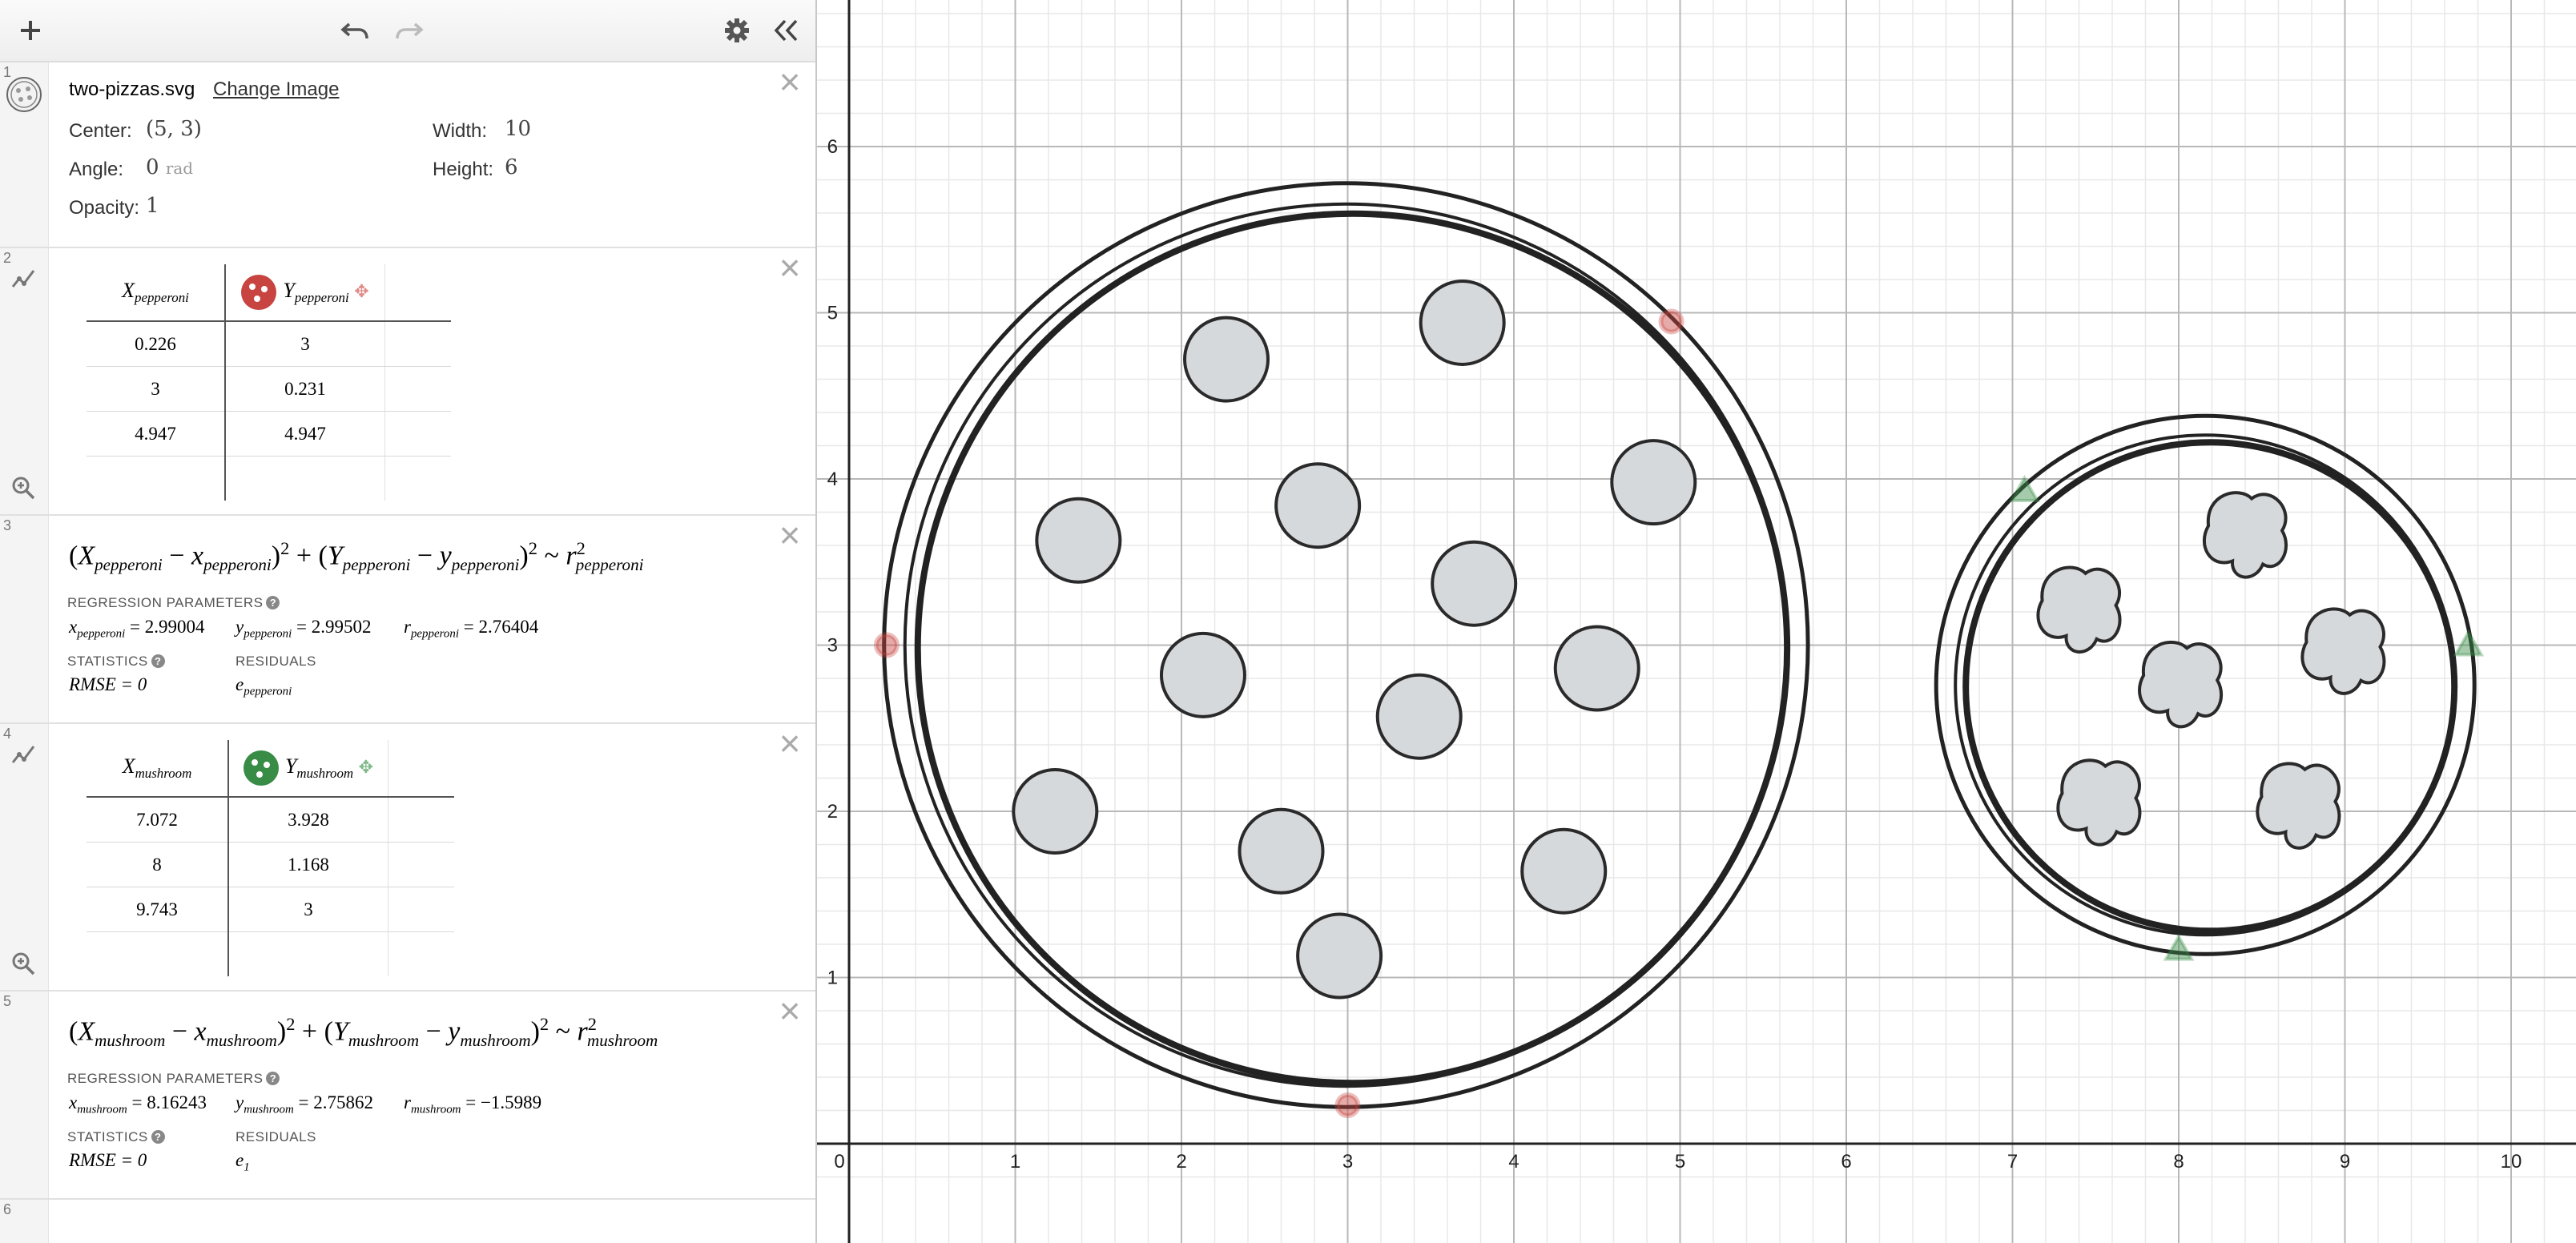 The width and height of the screenshot is (2576, 1243). What do you see at coordinates (787, 31) in the screenshot?
I see `collapse-panel-button` at bounding box center [787, 31].